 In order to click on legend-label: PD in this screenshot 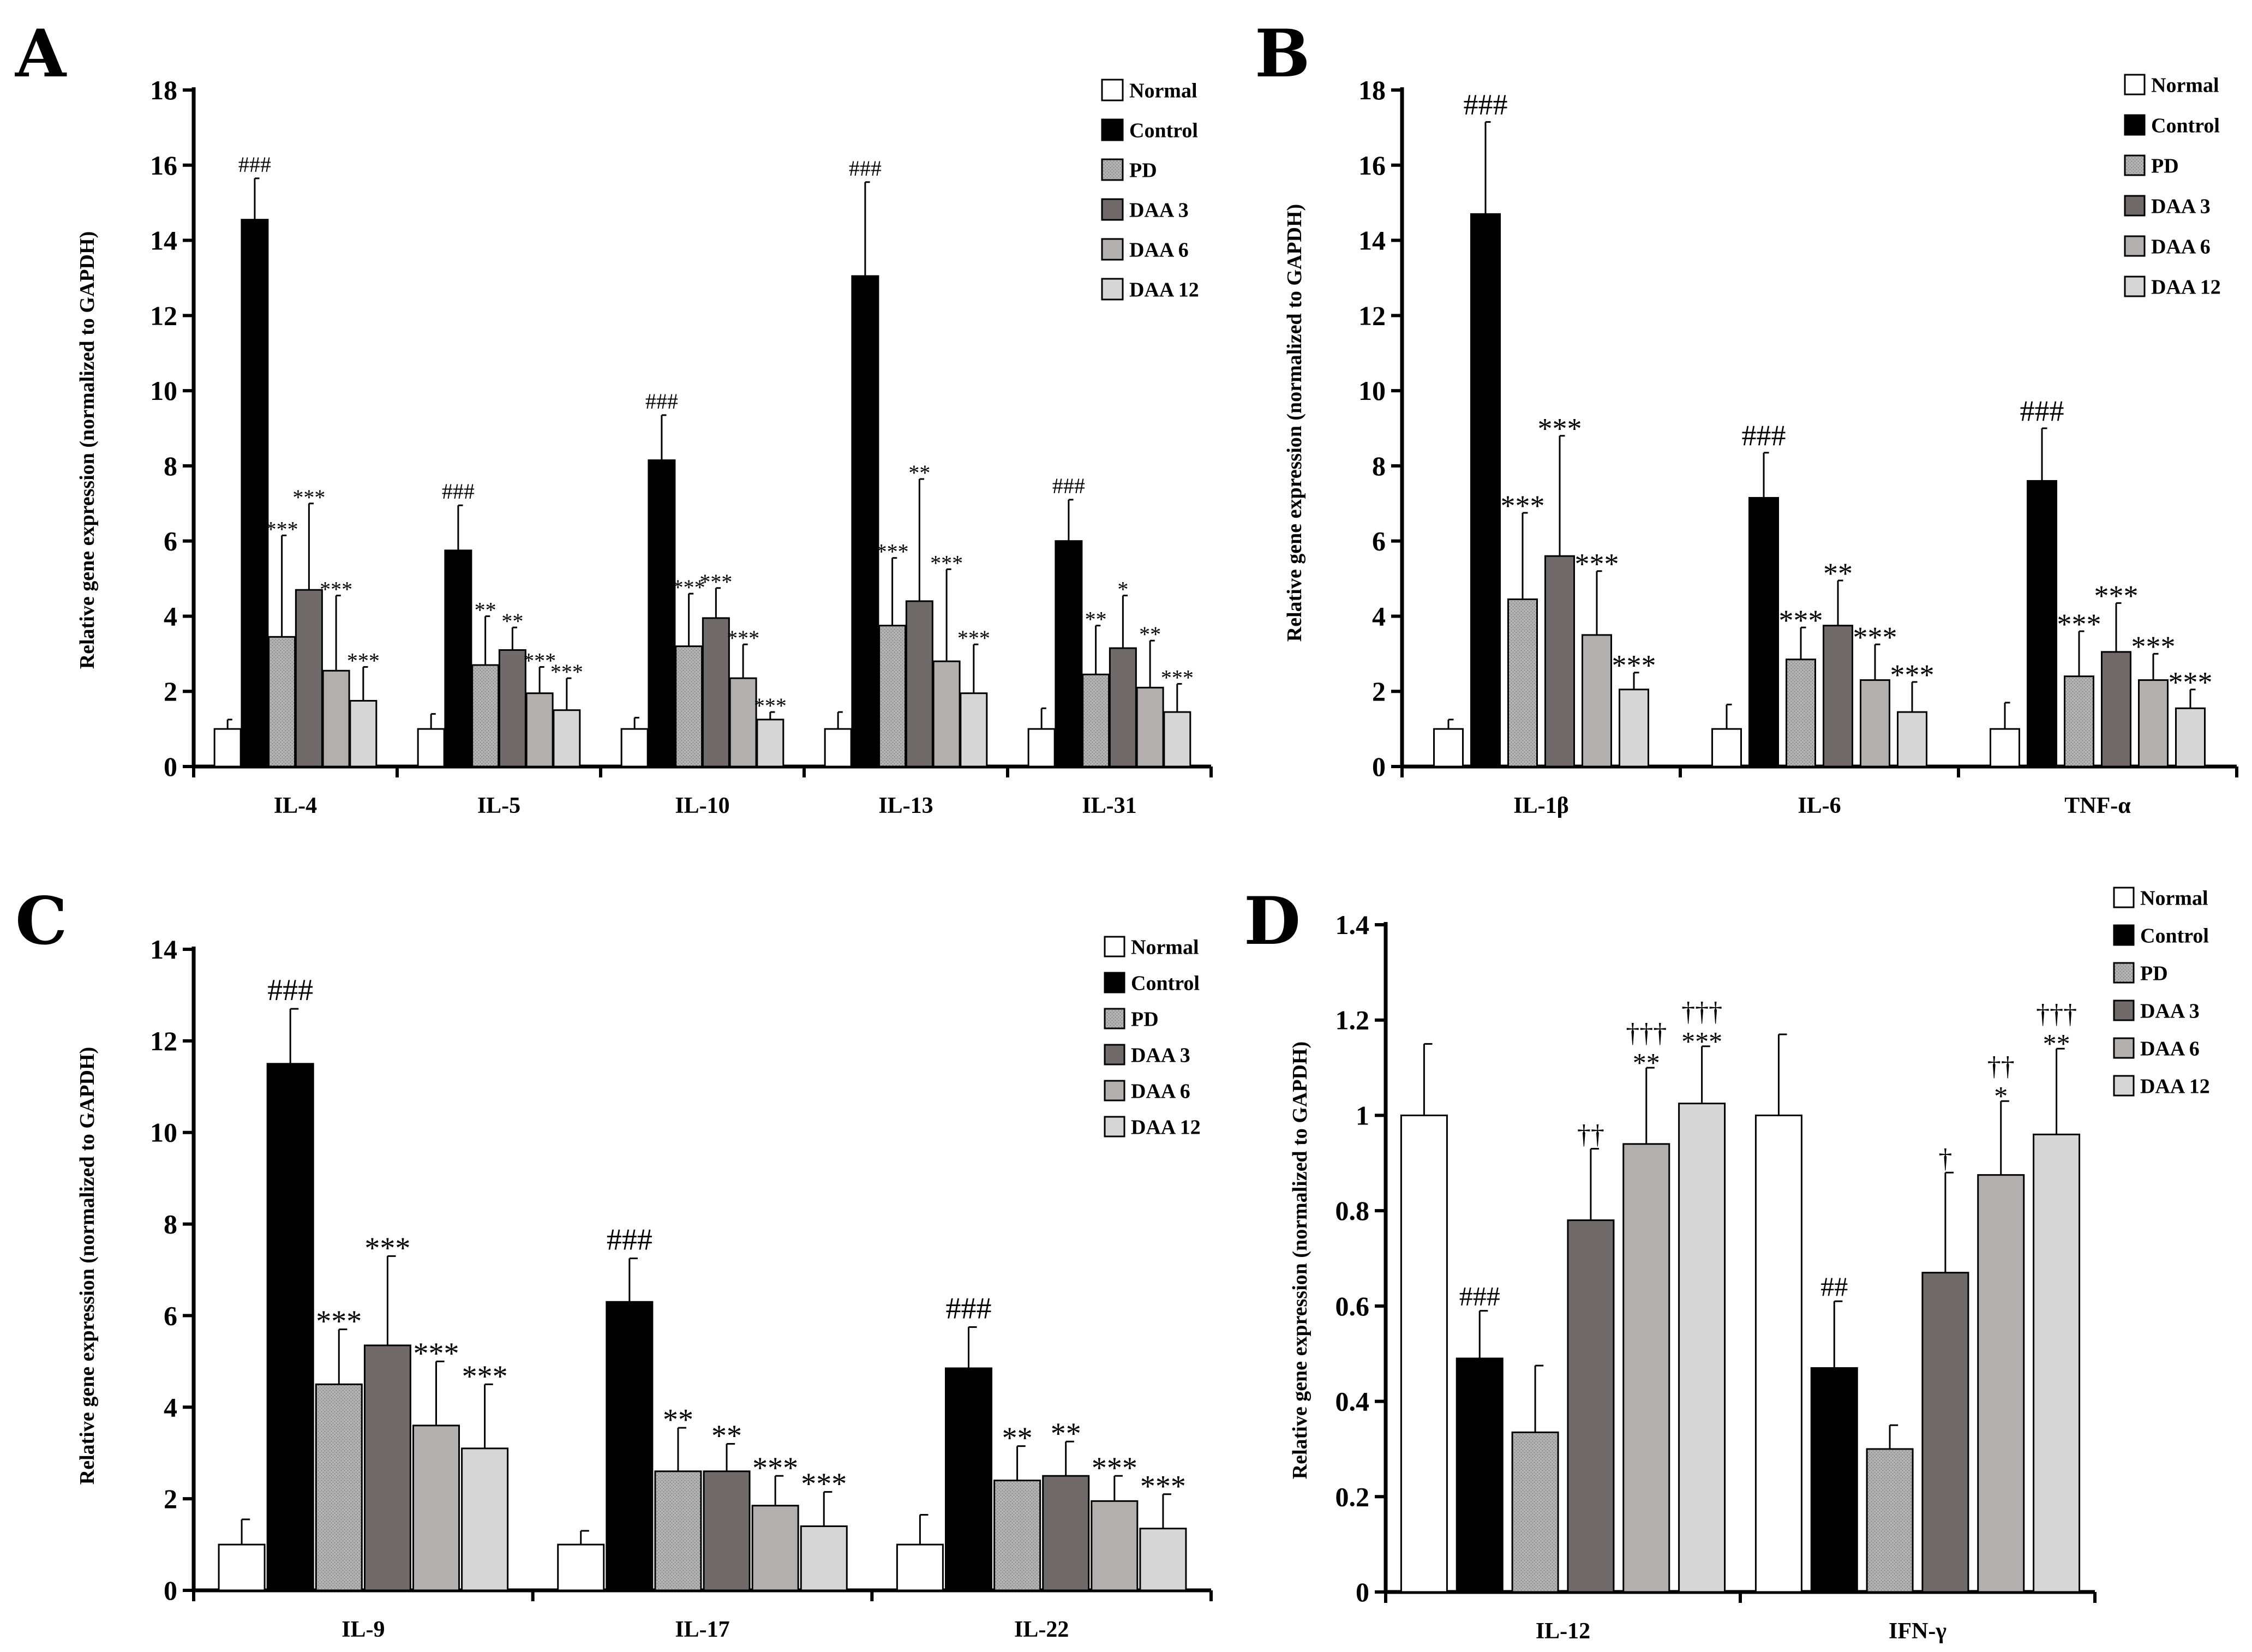, I will do `click(2165, 165)`.